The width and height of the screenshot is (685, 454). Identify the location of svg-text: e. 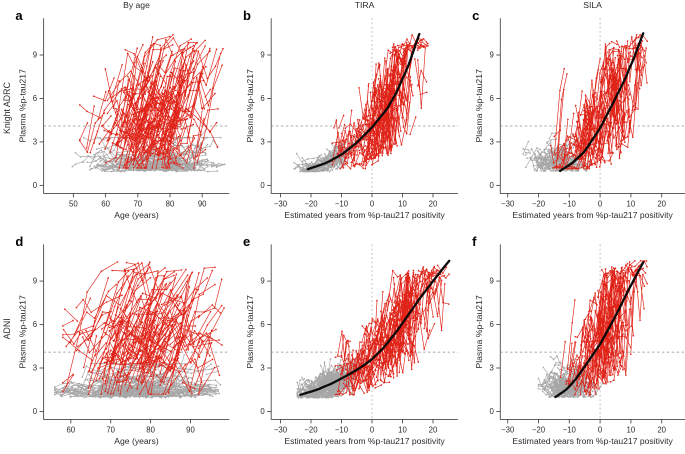
(246, 241).